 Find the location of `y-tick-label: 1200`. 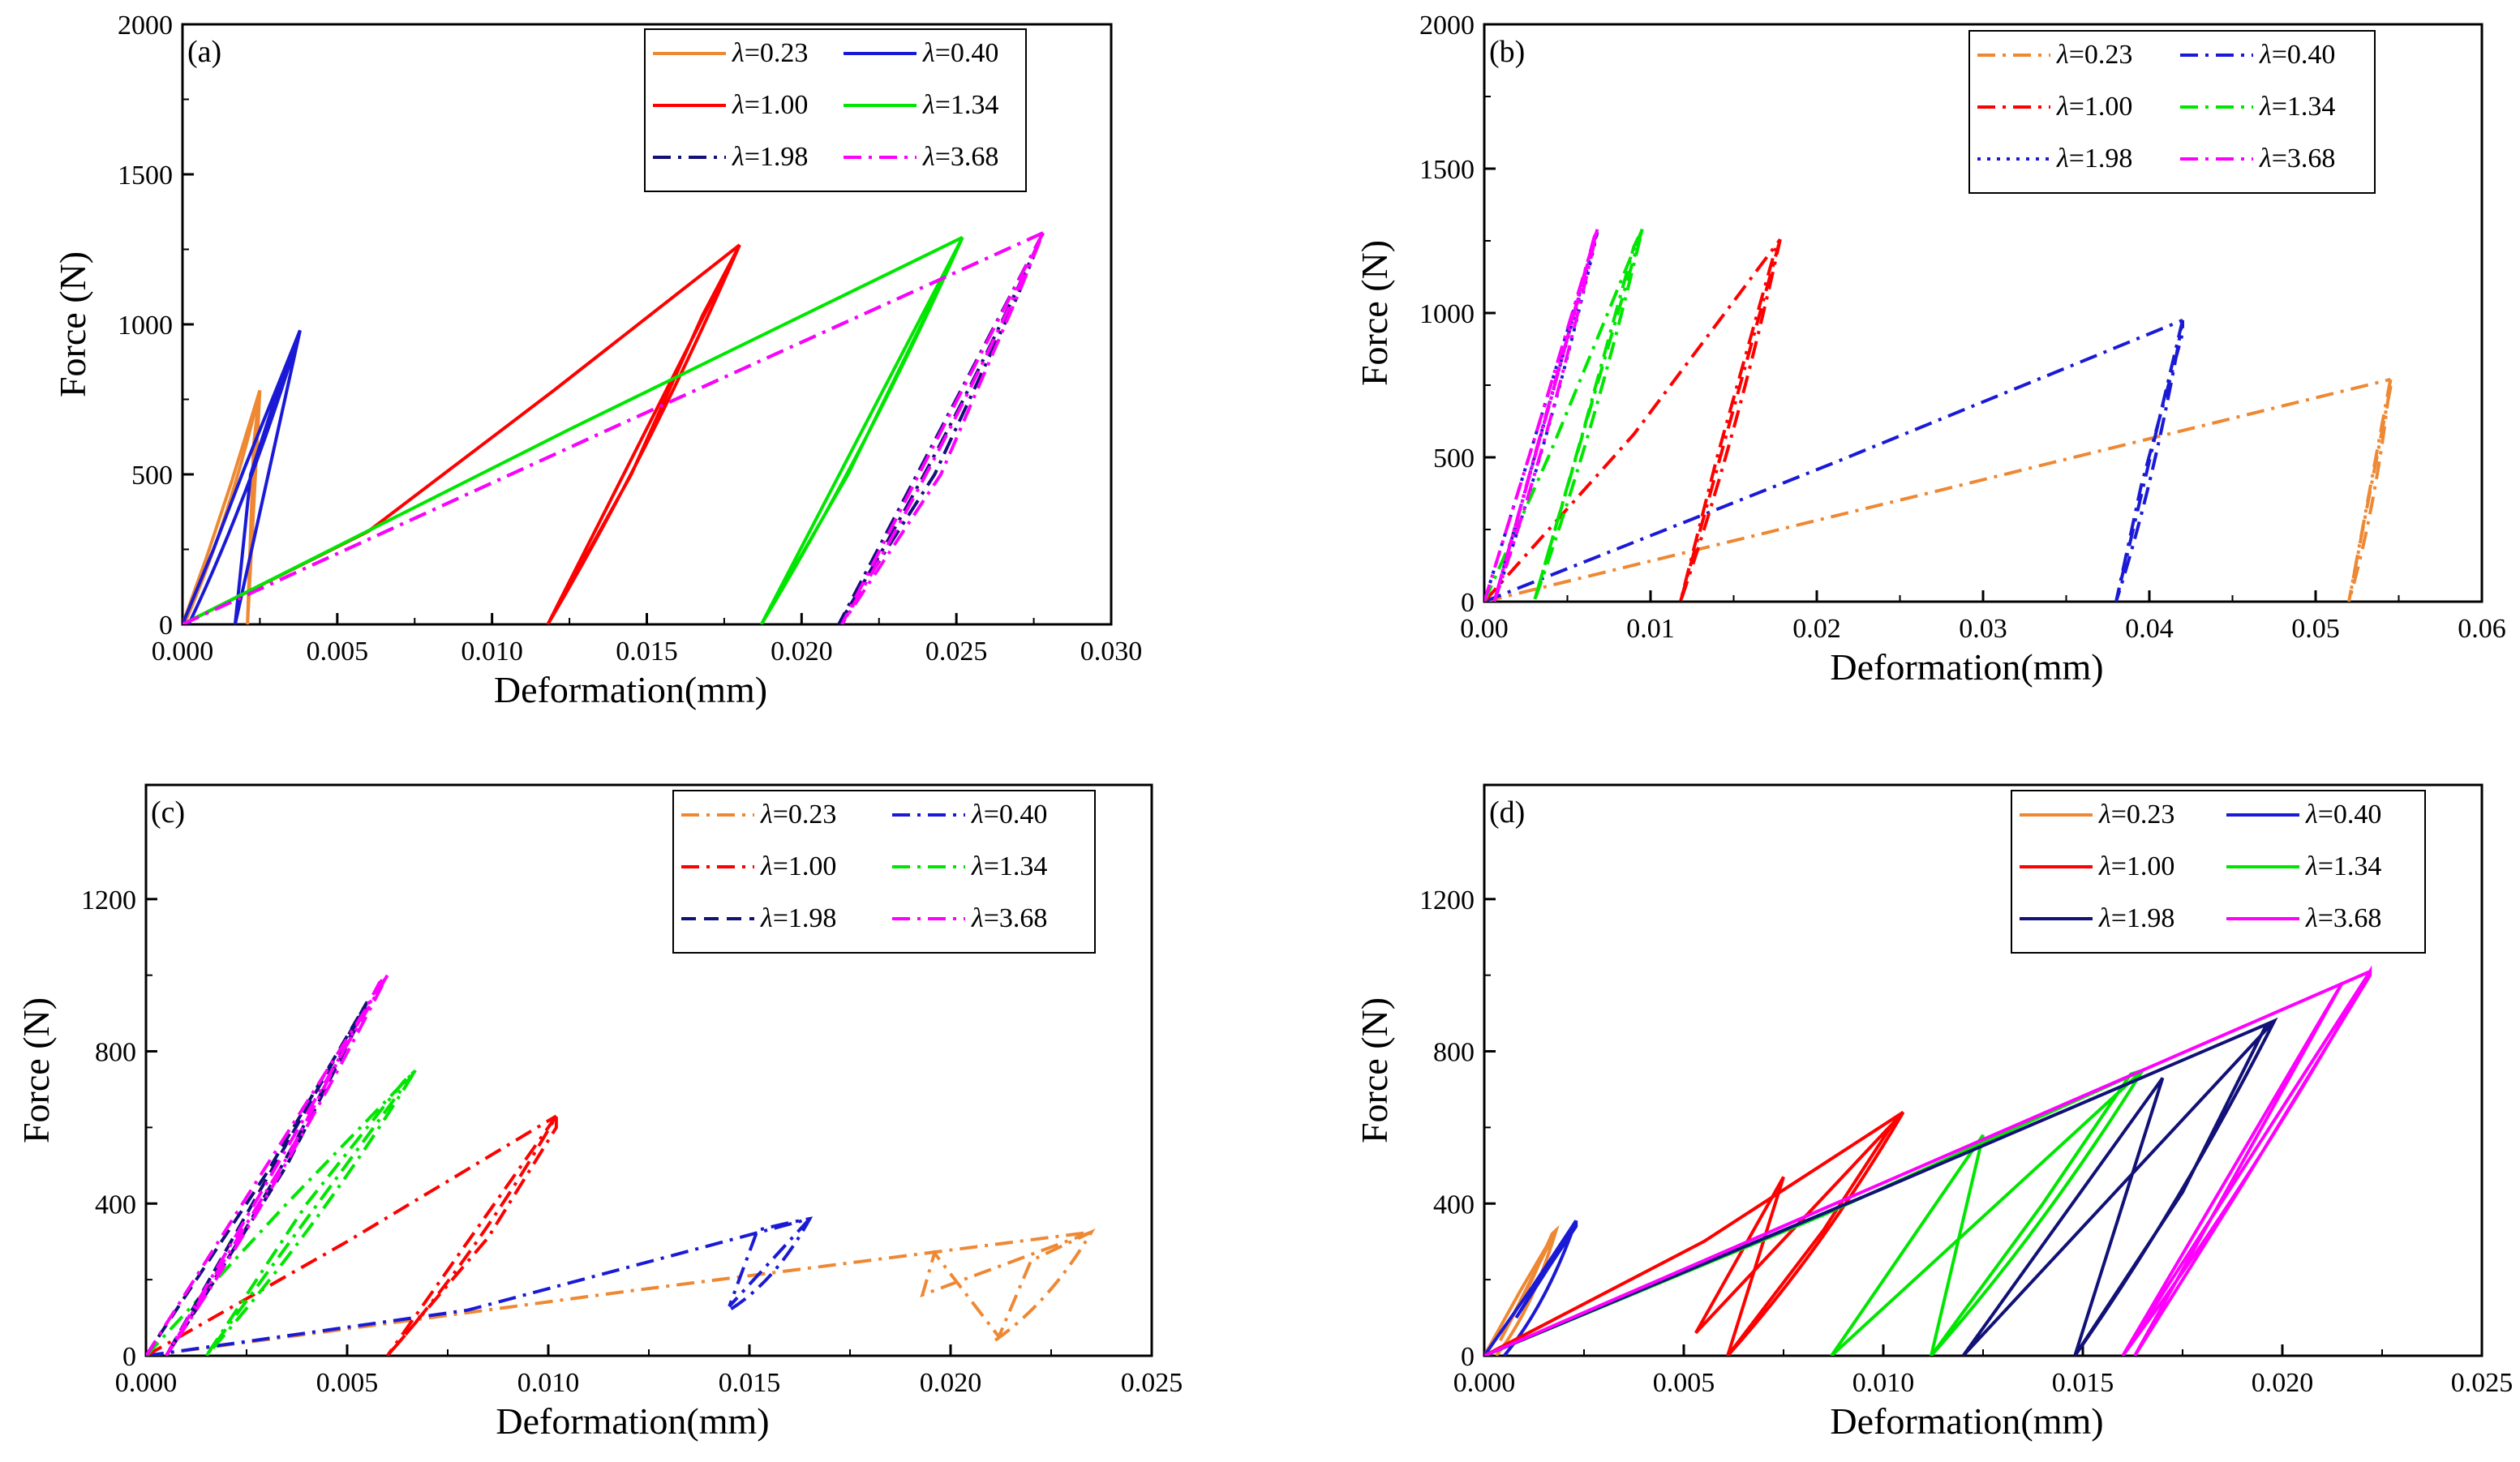

y-tick-label: 1200 is located at coordinates (108, 900).